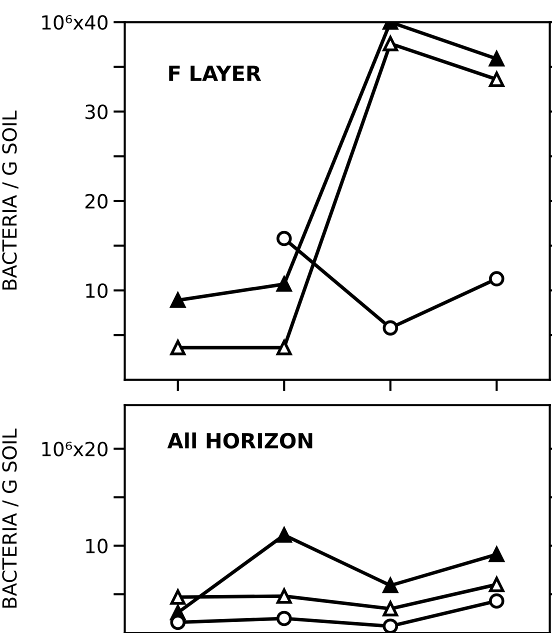 Image resolution: width=552 pixels, height=633 pixels. What do you see at coordinates (96, 22) in the screenshot?
I see `y-tick-label: 40` at bounding box center [96, 22].